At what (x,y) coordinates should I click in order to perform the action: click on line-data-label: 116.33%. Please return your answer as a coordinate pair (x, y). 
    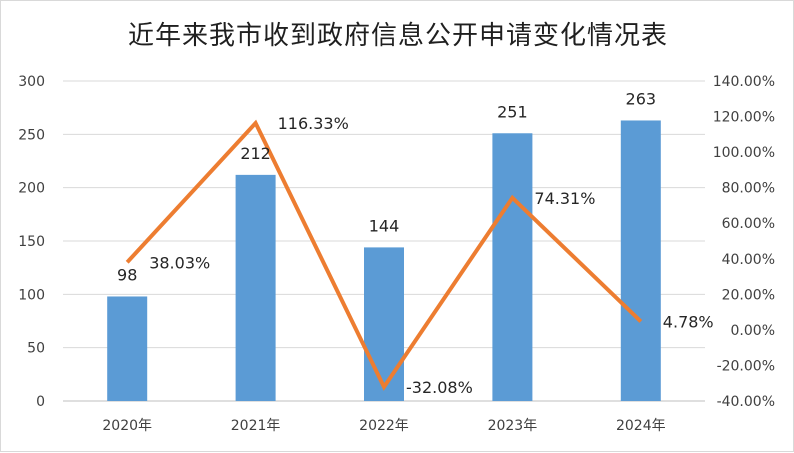
    Looking at the image, I should click on (313, 123).